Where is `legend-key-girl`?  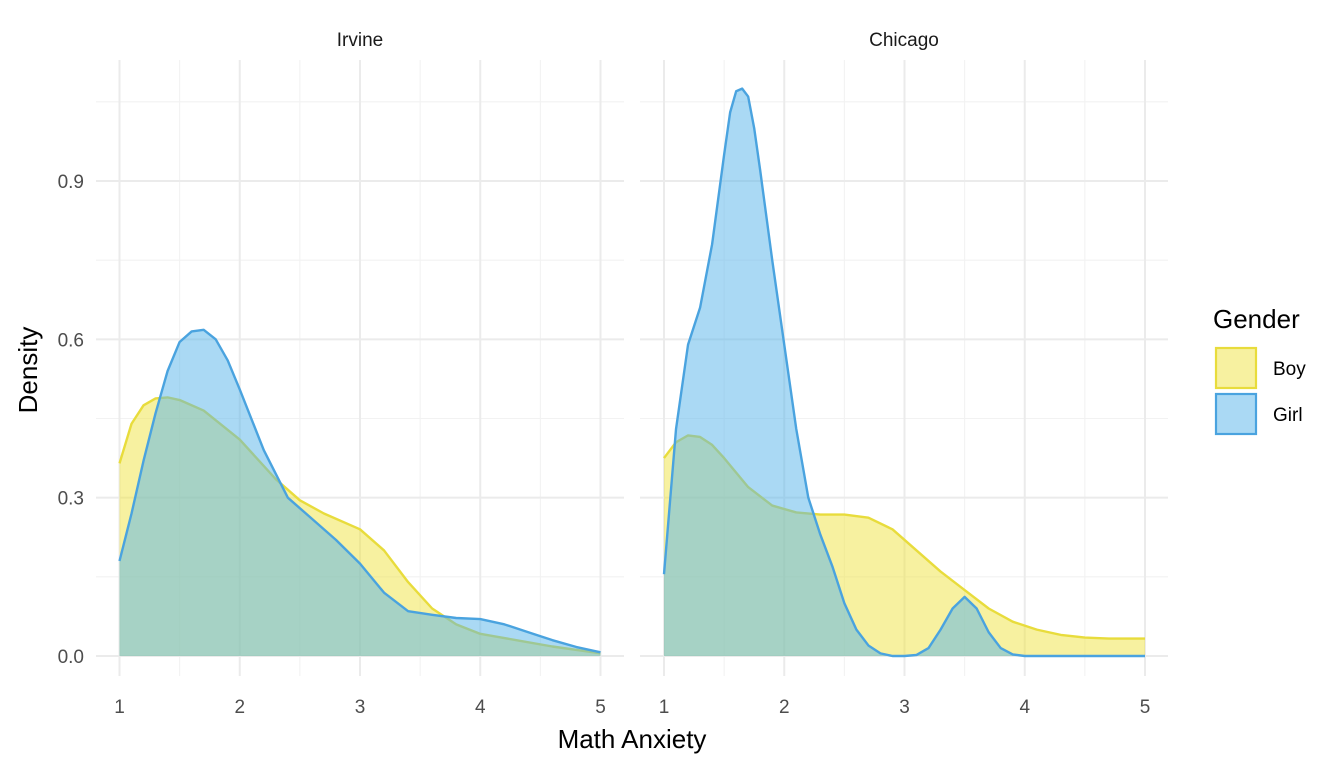
legend-key-girl is located at coordinates (1236, 414).